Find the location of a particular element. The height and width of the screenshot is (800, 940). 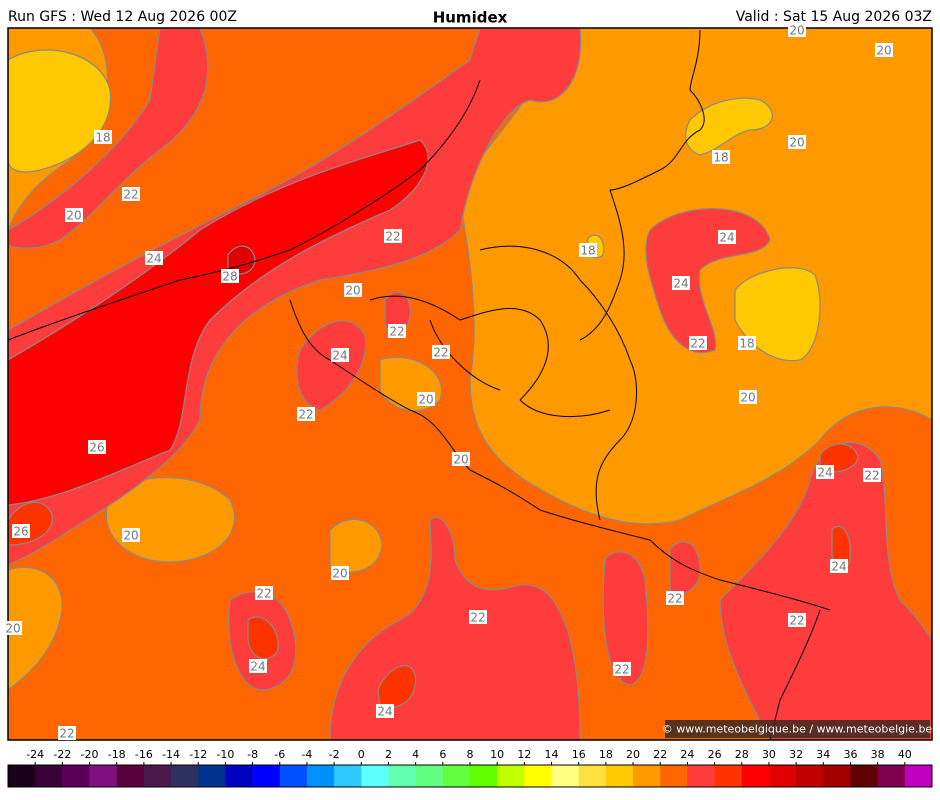

colorbar-tick-label: 20 is located at coordinates (633, 754).